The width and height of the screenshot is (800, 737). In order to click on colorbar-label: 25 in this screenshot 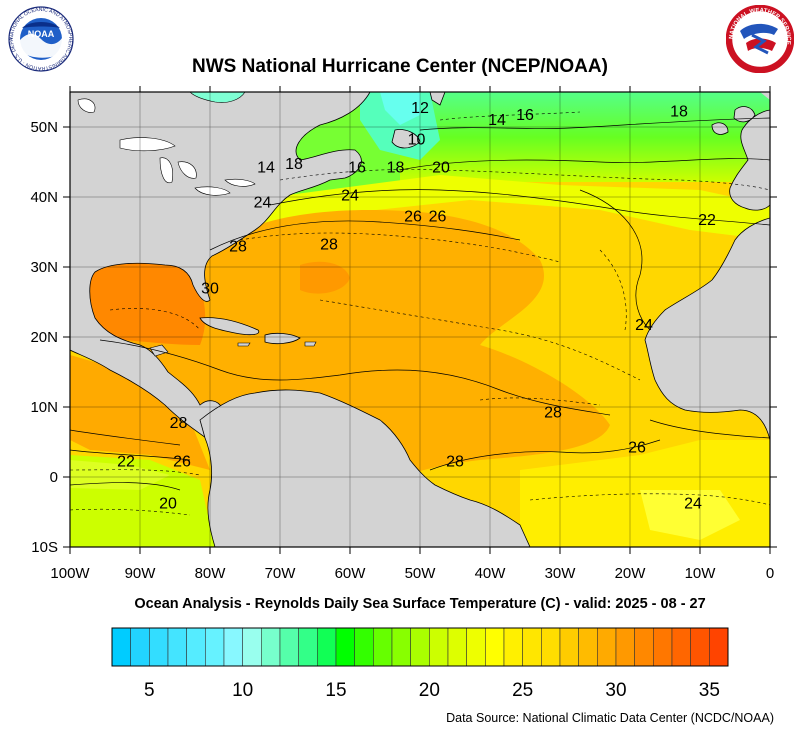, I will do `click(522, 690)`.